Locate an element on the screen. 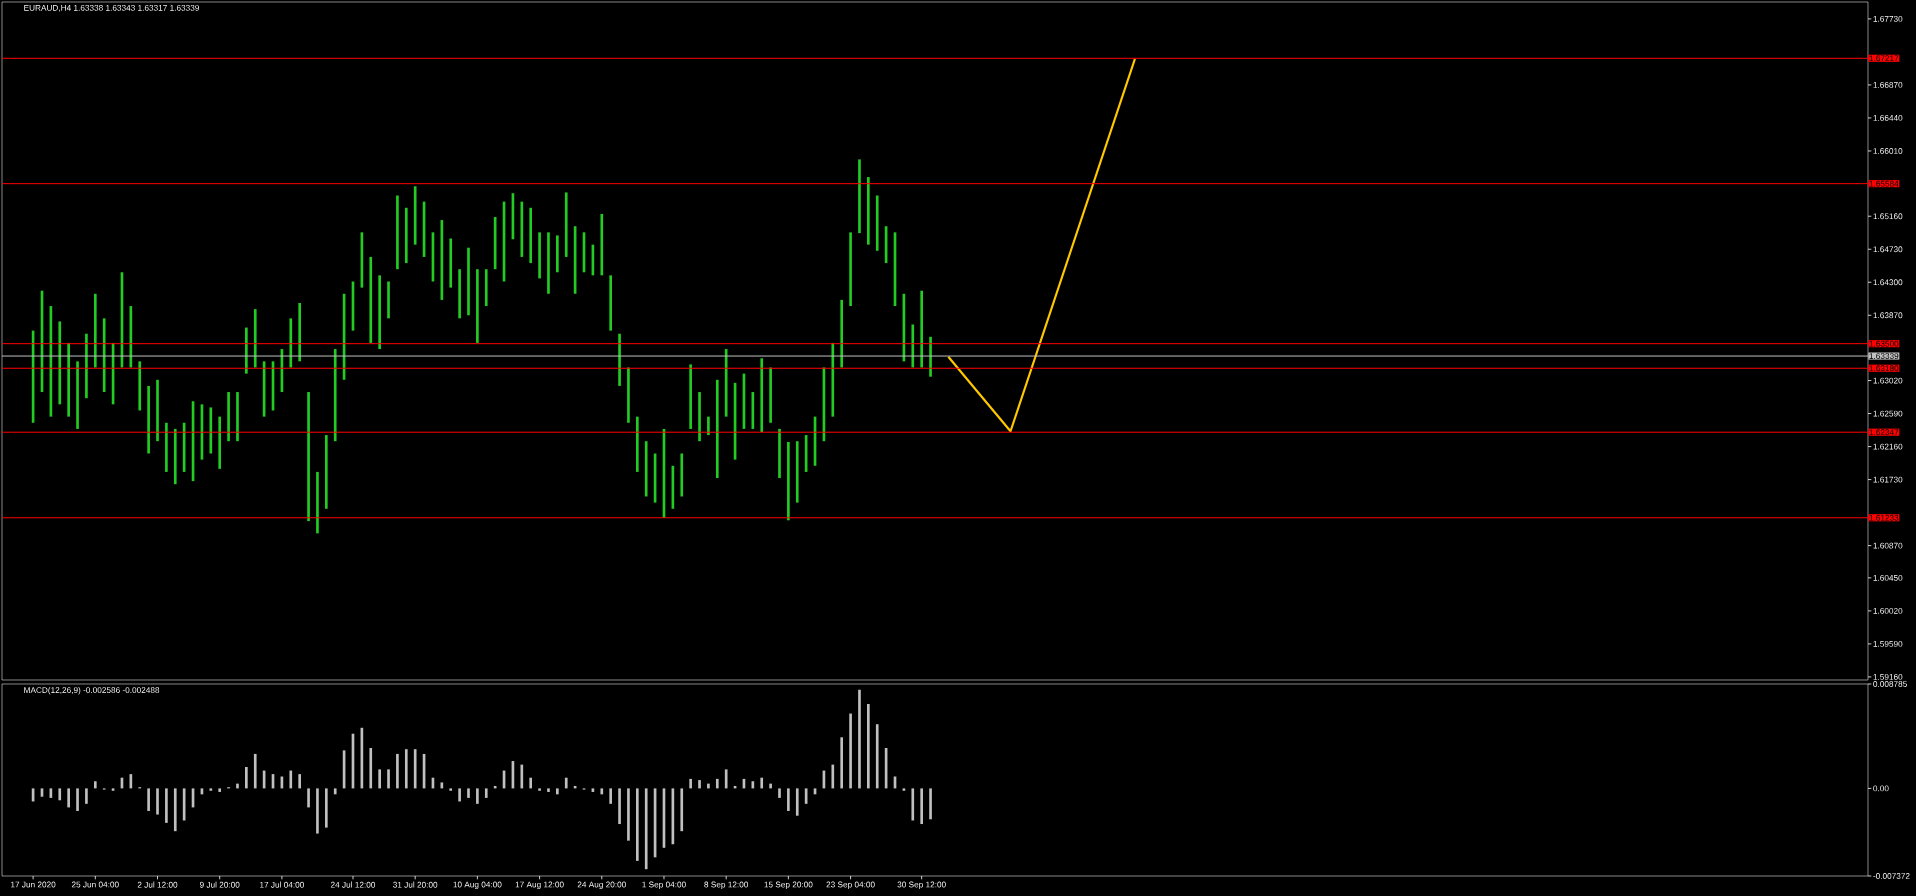 The width and height of the screenshot is (1916, 896). x-tick-label: 24 Aug 20:00 is located at coordinates (601, 885).